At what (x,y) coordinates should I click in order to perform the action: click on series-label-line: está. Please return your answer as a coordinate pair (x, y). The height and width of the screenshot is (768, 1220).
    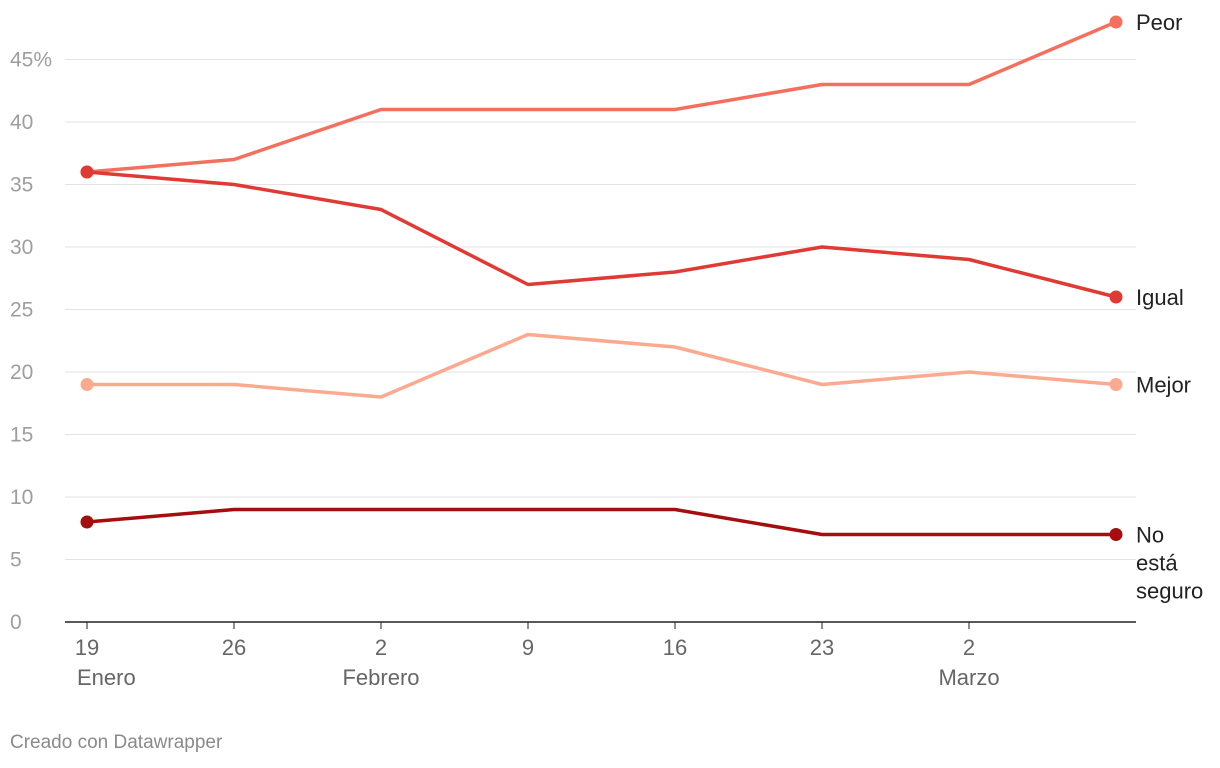
    Looking at the image, I should click on (1157, 563).